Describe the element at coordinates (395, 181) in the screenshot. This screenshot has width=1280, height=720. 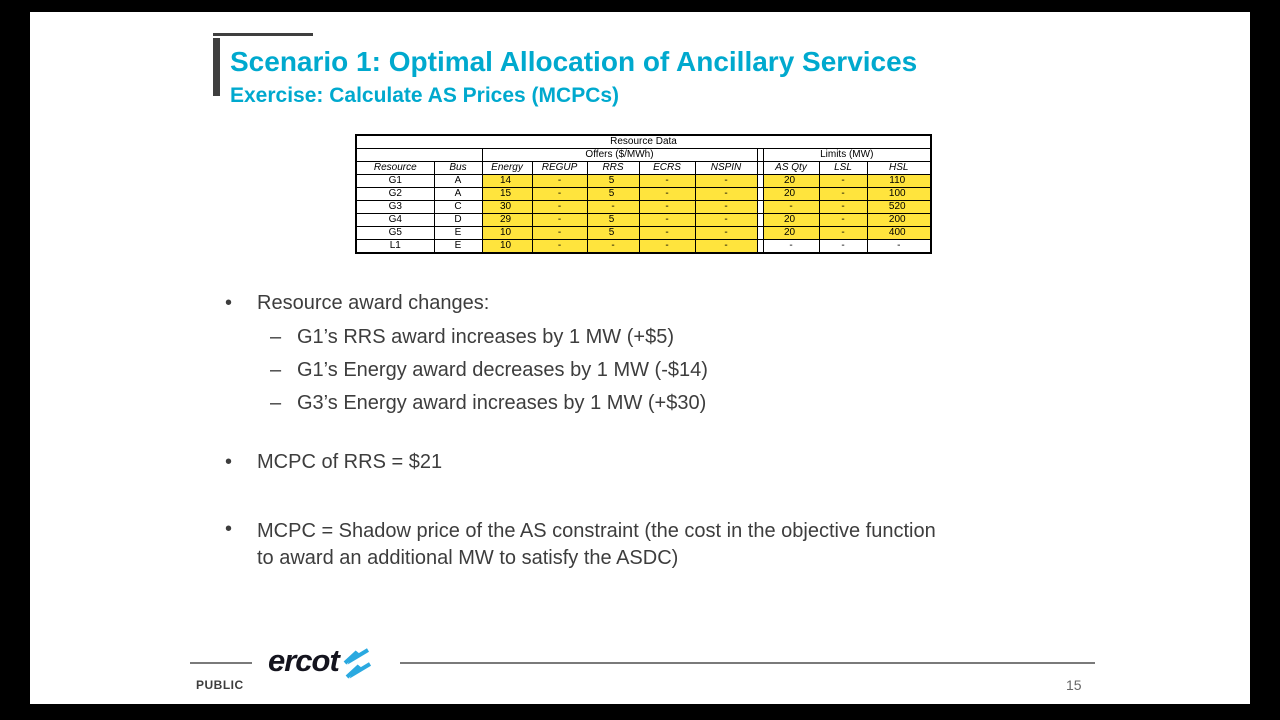
I see `table-cell: G1` at that location.